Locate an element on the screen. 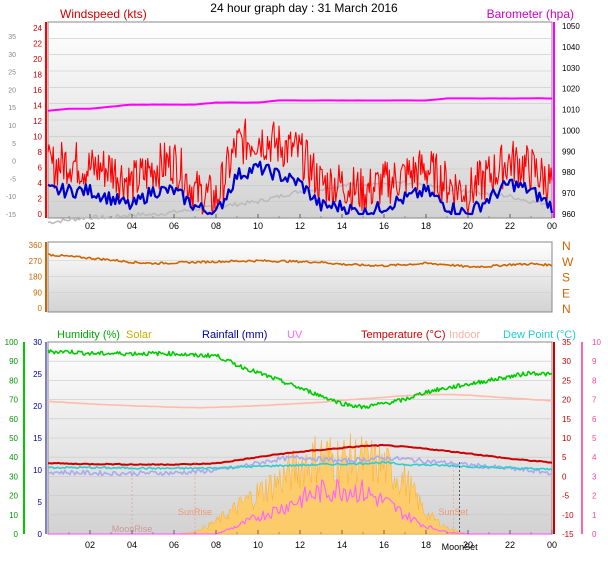 The width and height of the screenshot is (608, 561). uv-tick-label: 7 is located at coordinates (594, 400).